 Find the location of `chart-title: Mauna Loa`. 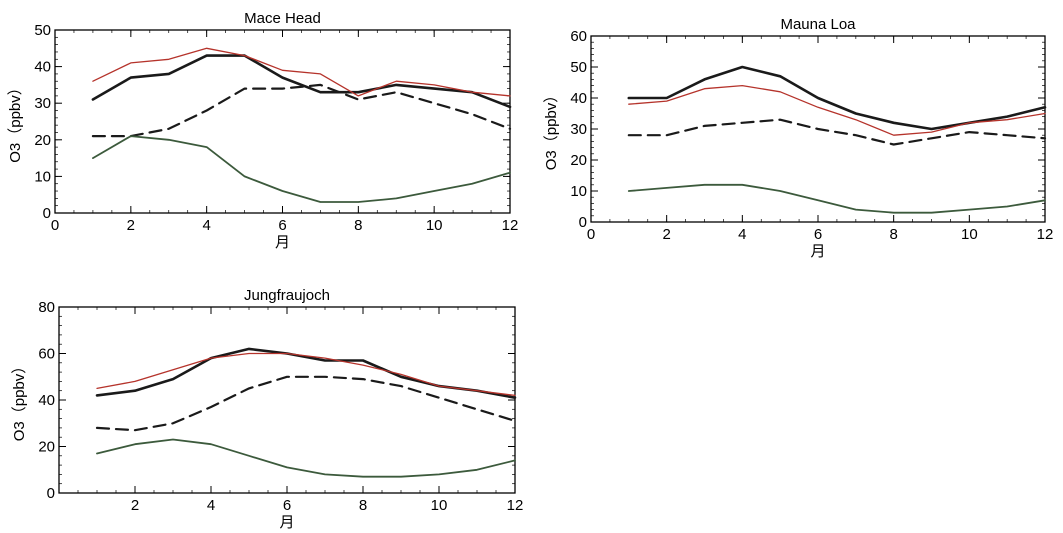

chart-title: Mauna Loa is located at coordinates (818, 24).